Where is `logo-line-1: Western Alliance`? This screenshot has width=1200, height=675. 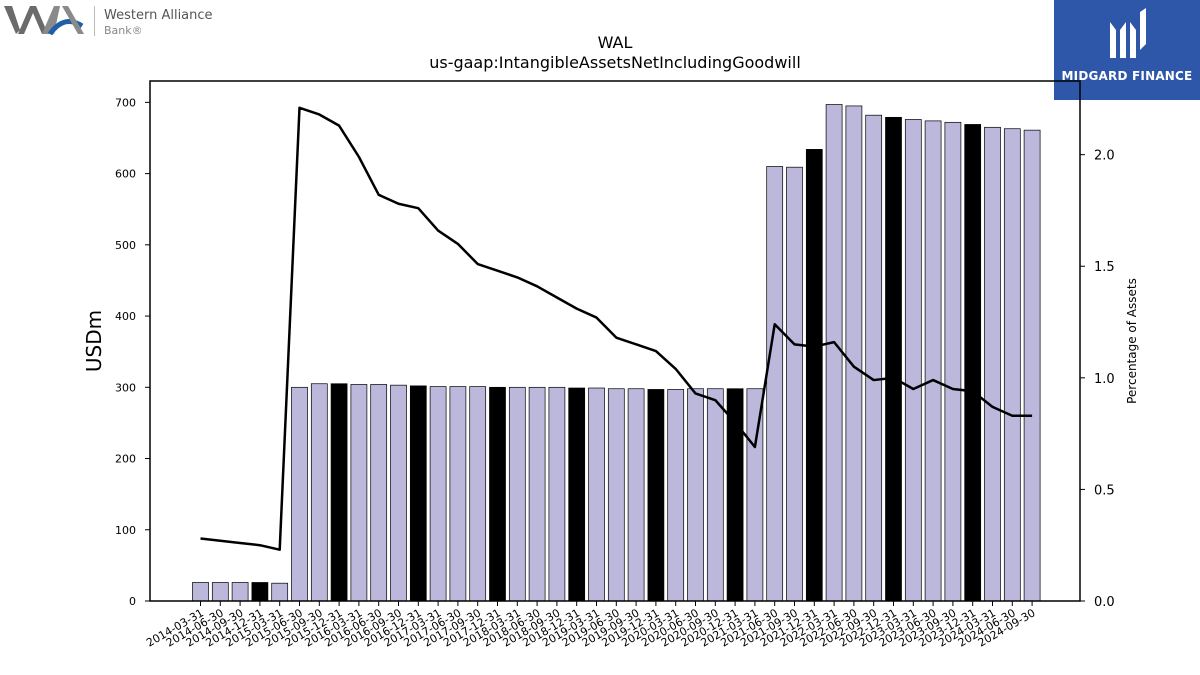
logo-line-1: Western Alliance is located at coordinates (158, 15).